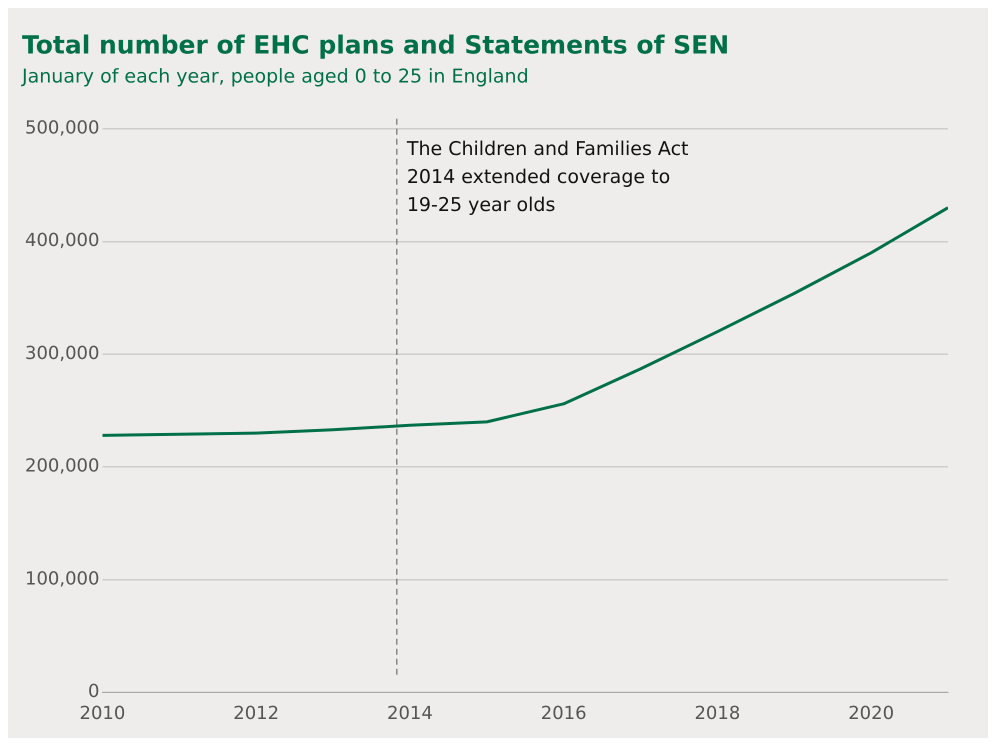 The height and width of the screenshot is (749, 997). I want to click on y-tick-label: 200,000, so click(62, 466).